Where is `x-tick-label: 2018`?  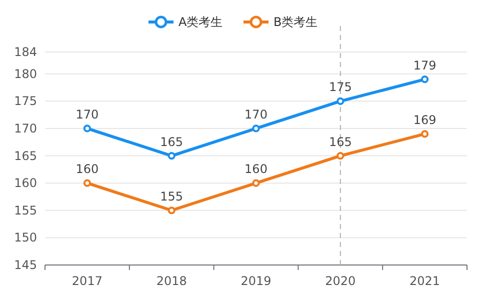
x-tick-label: 2018 is located at coordinates (171, 281).